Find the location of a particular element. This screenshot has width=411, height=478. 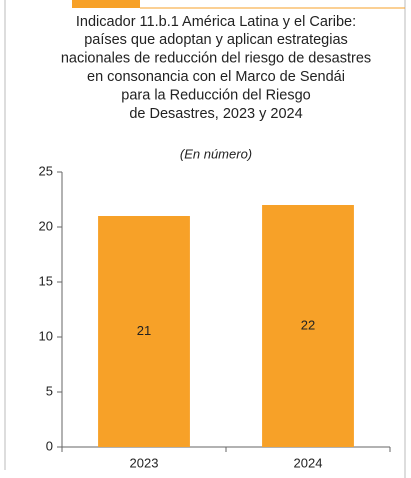

y-tick-label: 0 is located at coordinates (49, 445).